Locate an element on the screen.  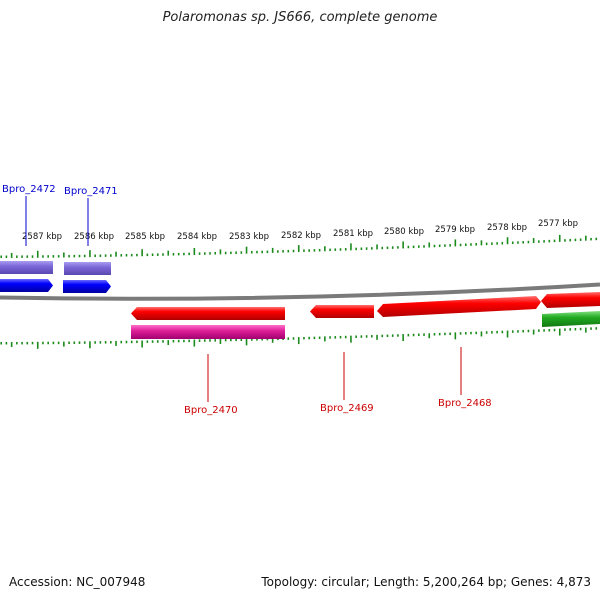
gene-forward-next is located at coordinates (570, 300).